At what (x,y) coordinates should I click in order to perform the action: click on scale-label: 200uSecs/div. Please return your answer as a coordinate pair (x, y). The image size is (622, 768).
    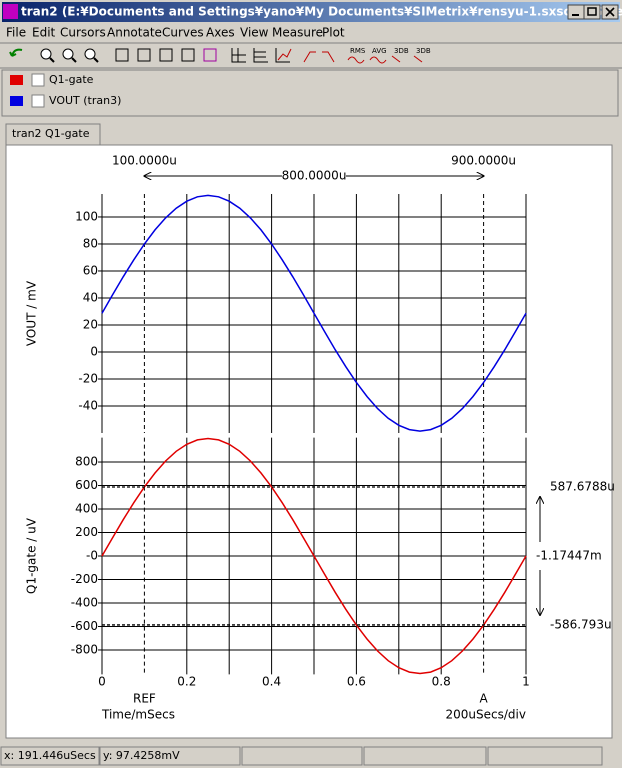
    Looking at the image, I should click on (486, 715).